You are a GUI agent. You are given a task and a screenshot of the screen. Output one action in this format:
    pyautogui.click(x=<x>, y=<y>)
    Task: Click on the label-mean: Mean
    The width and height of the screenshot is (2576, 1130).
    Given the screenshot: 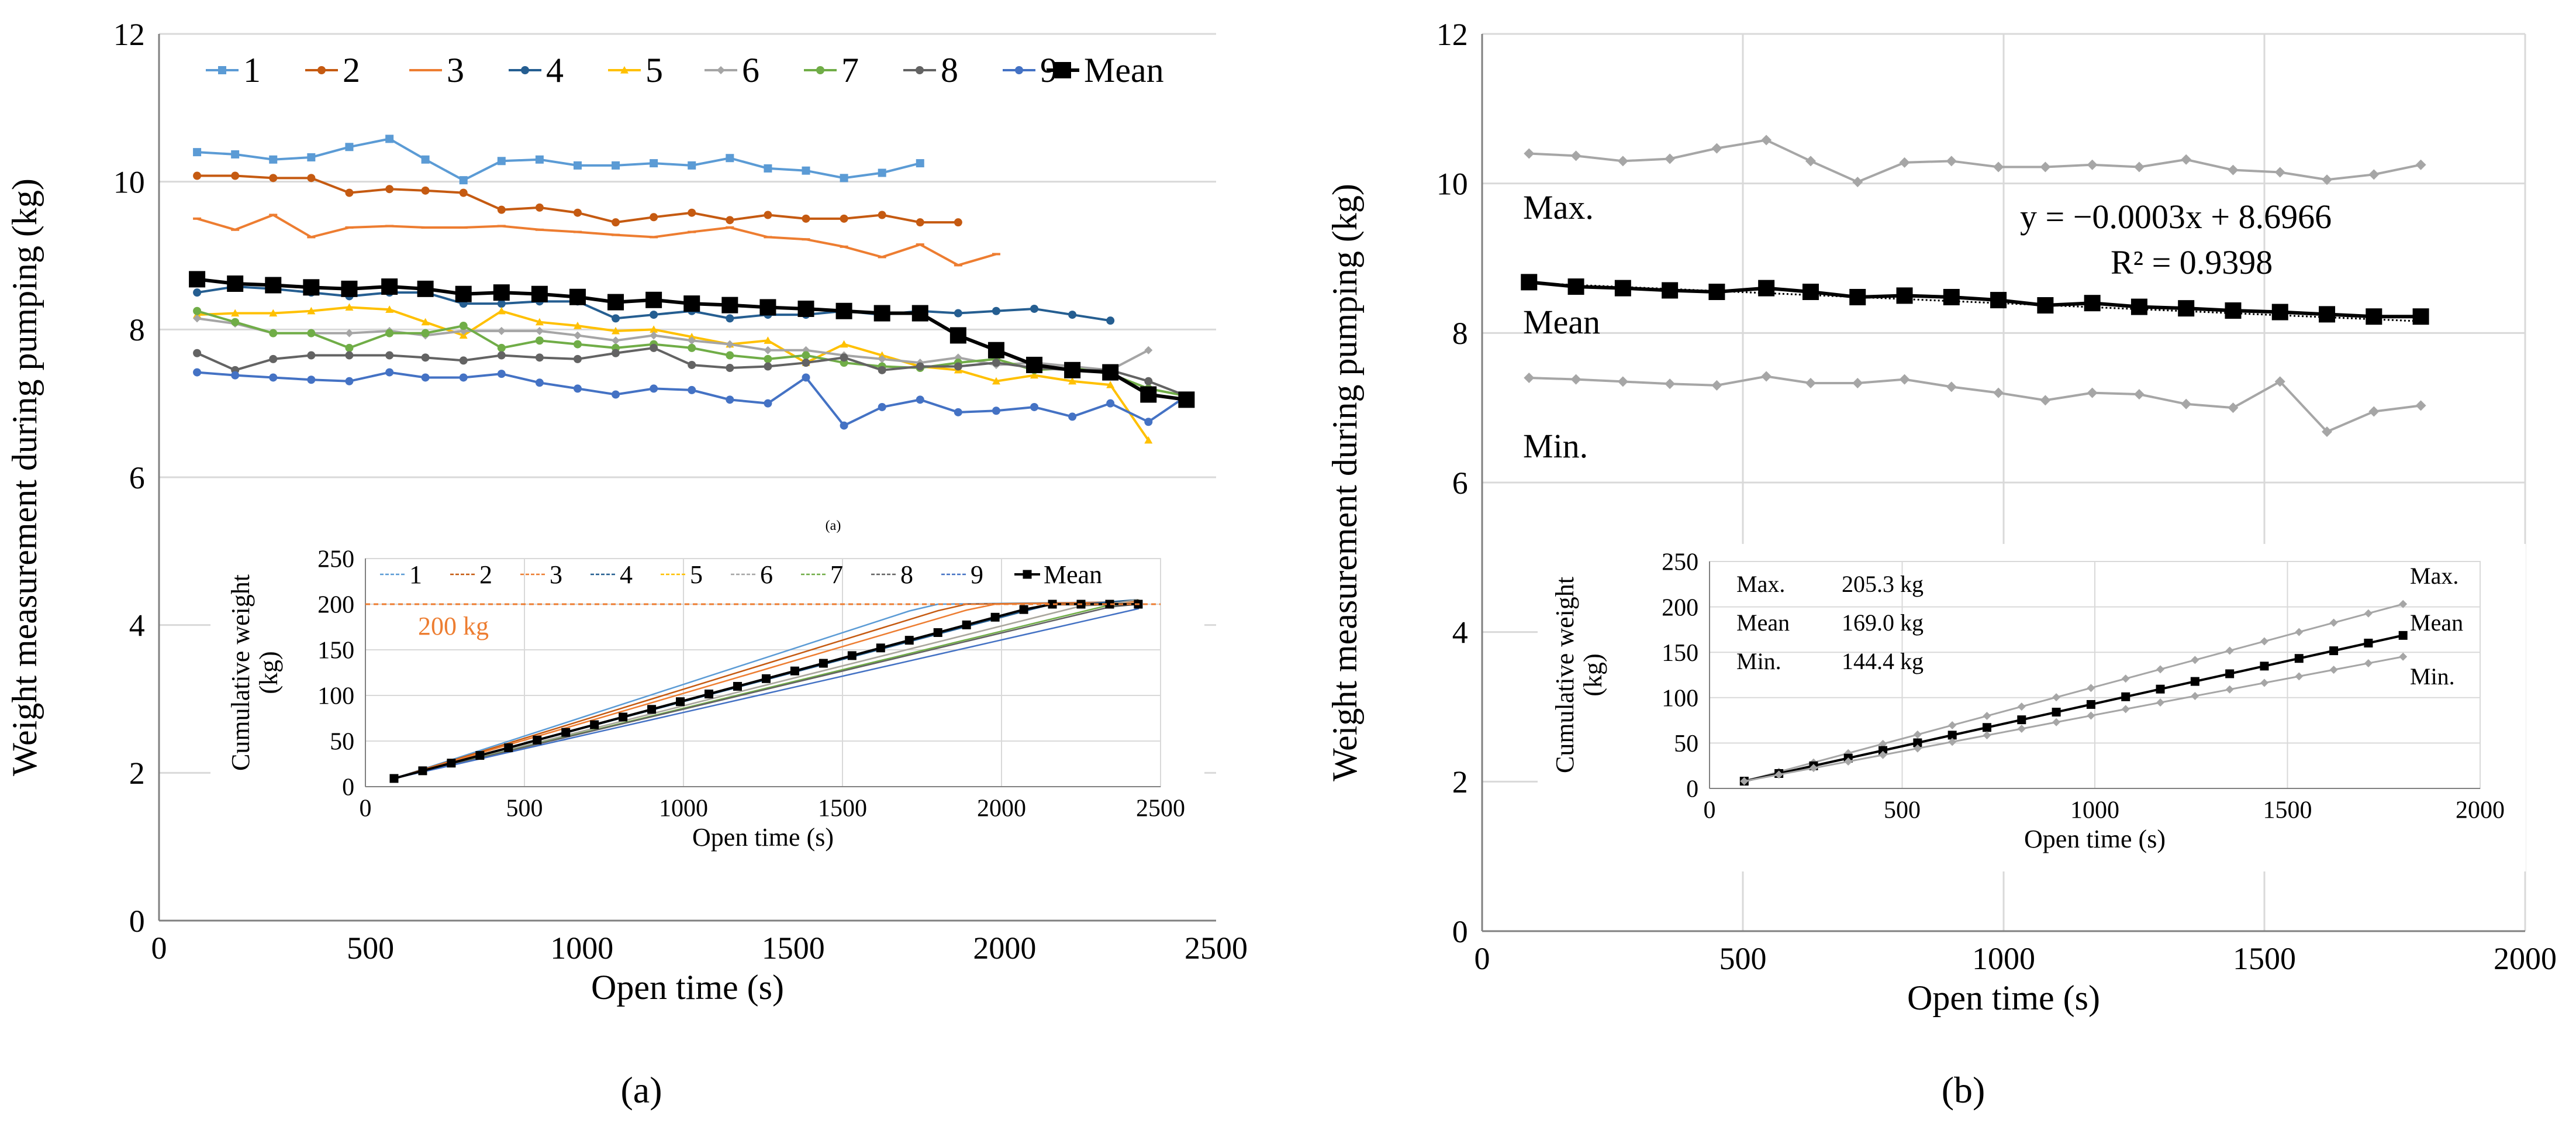 What is the action you would take?
    pyautogui.click(x=1562, y=322)
    